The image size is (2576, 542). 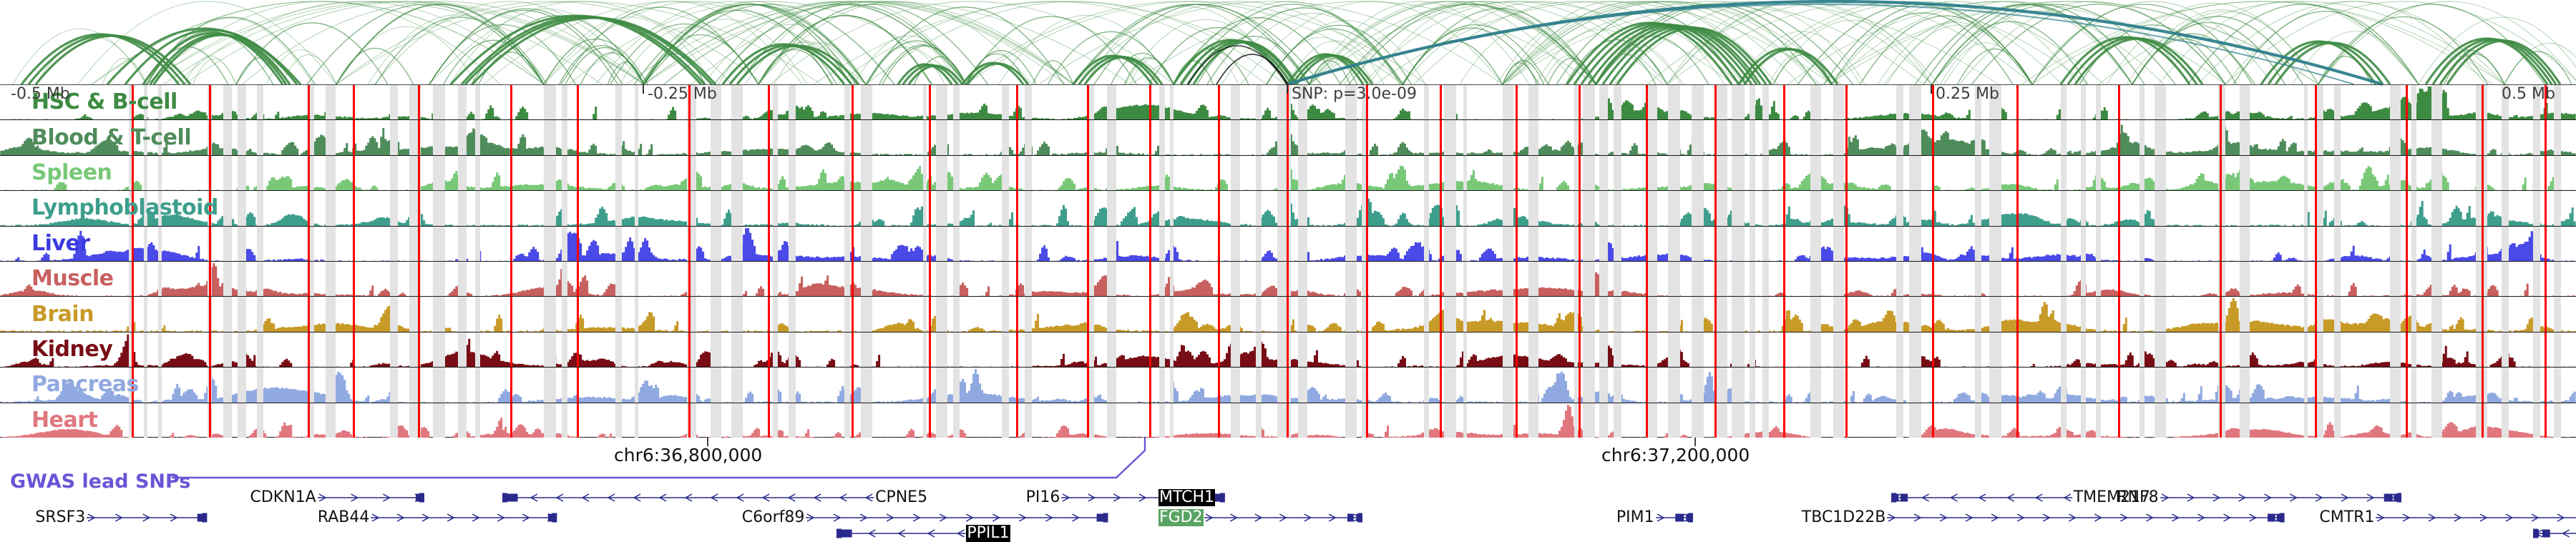 I want to click on gene-rab44: RAB44, so click(x=437, y=517).